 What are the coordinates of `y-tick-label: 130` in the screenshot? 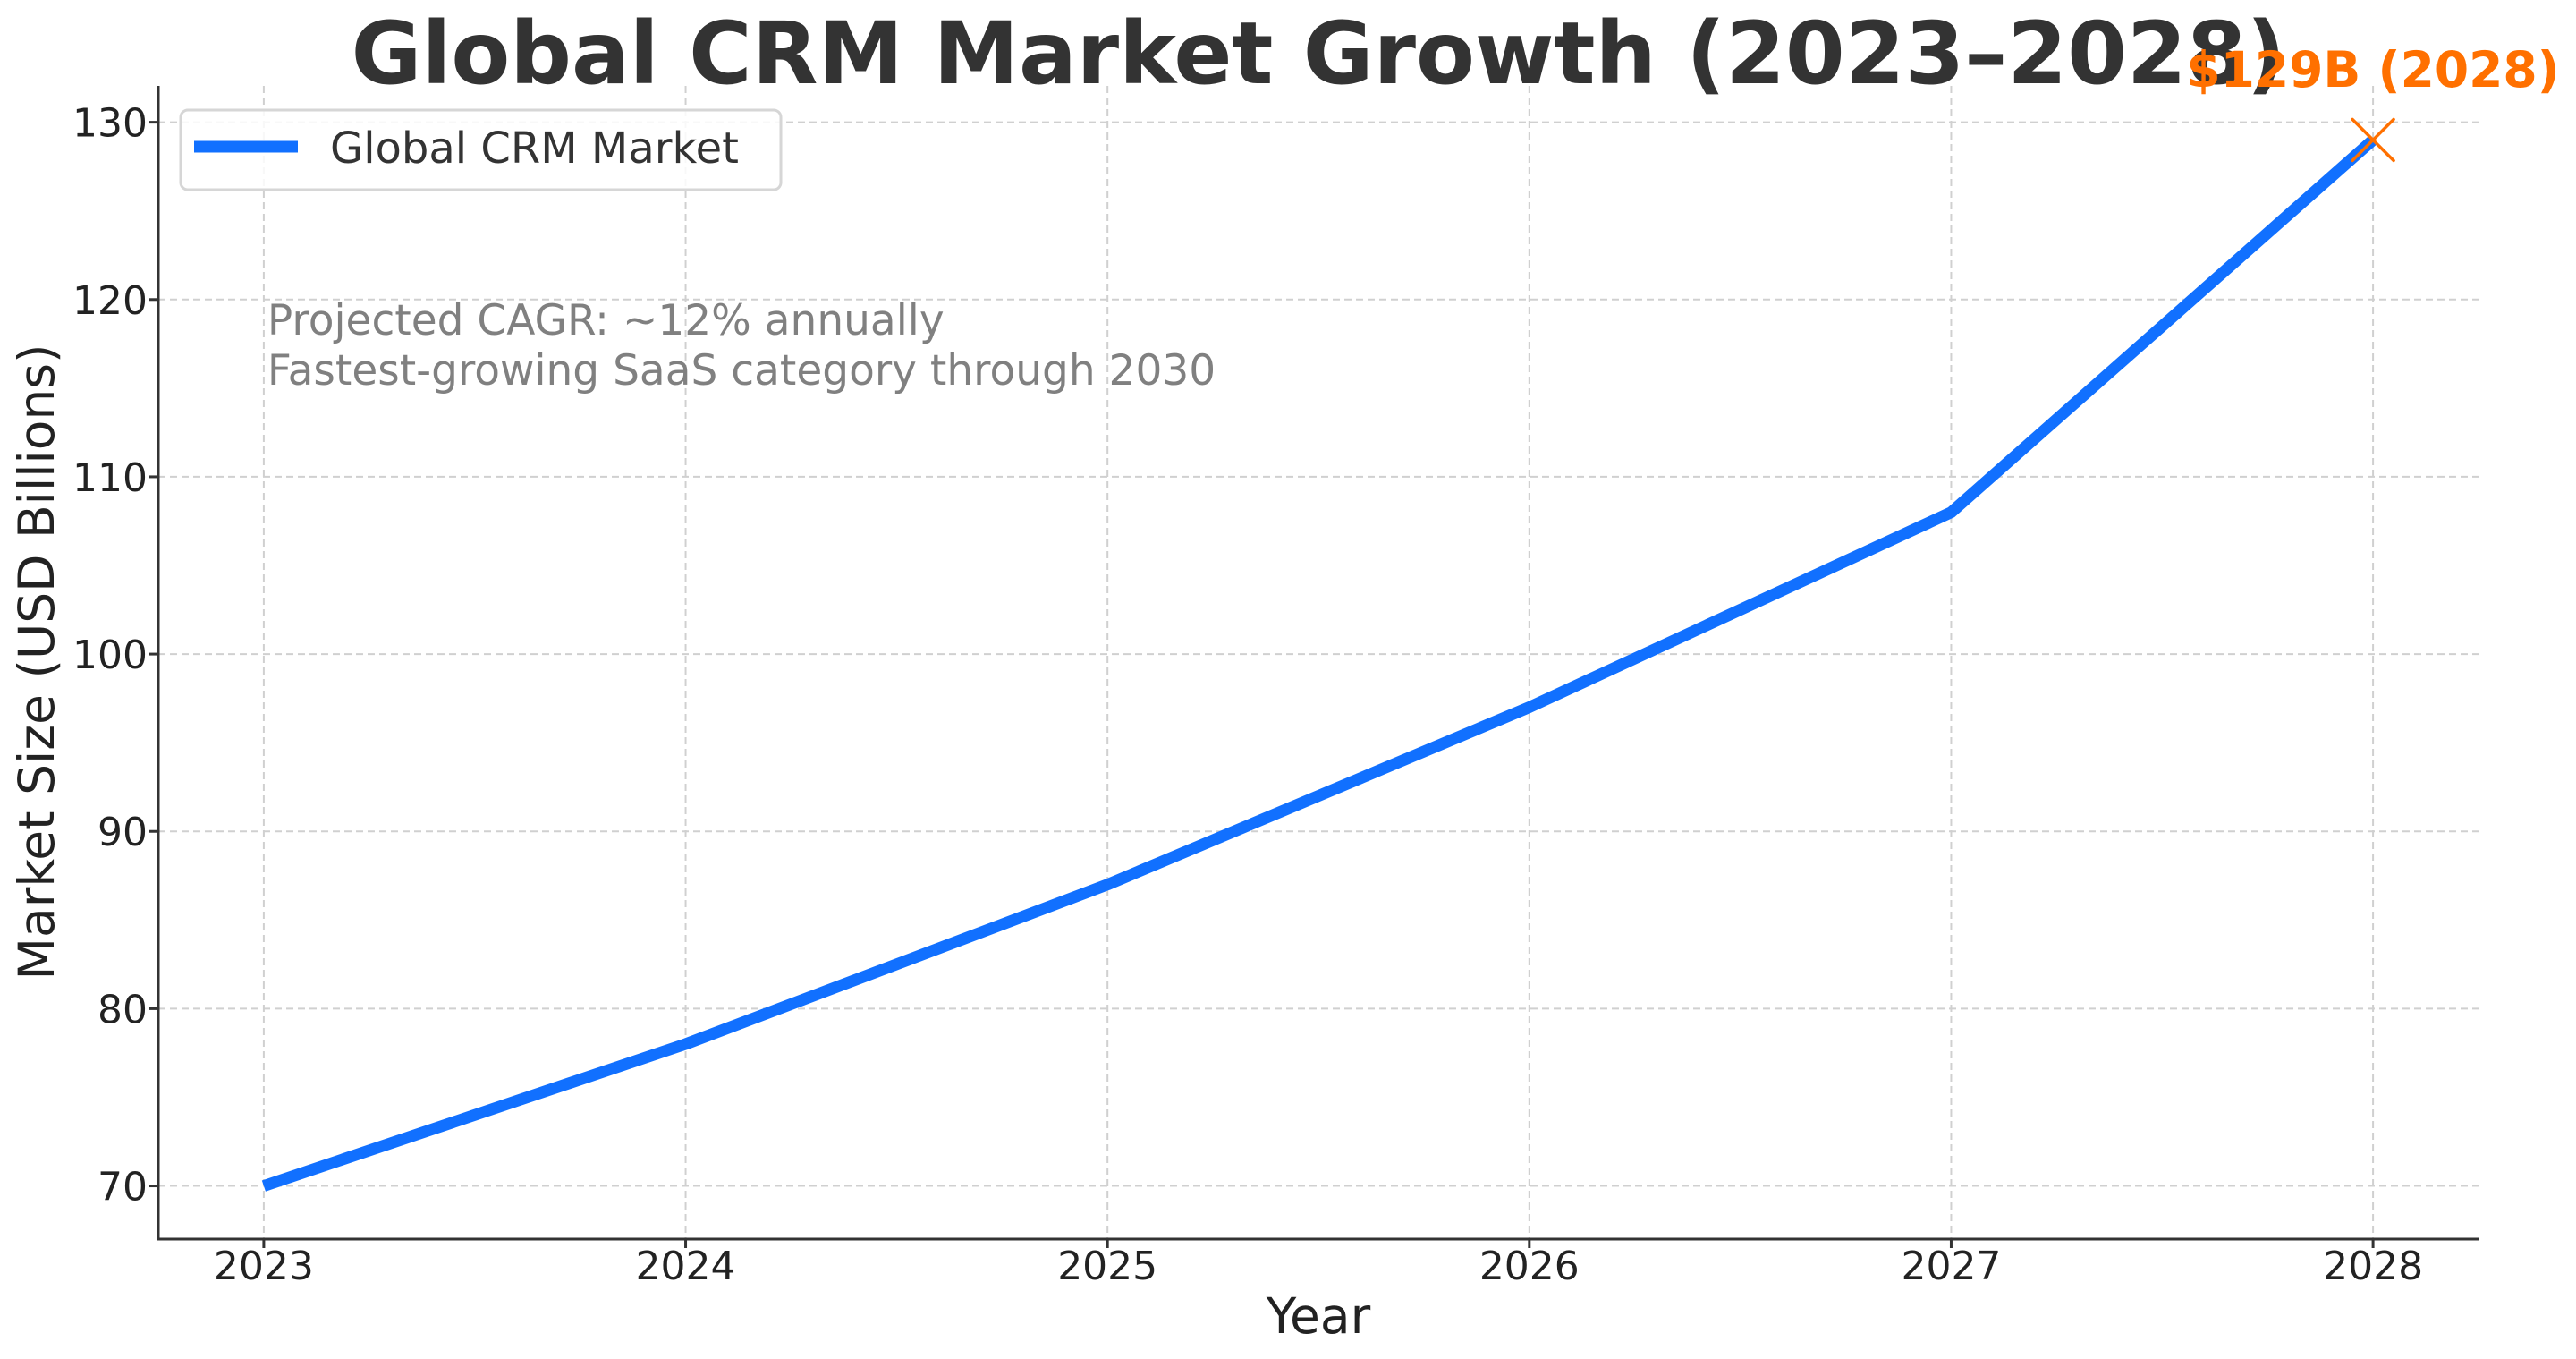 It's located at (110, 124).